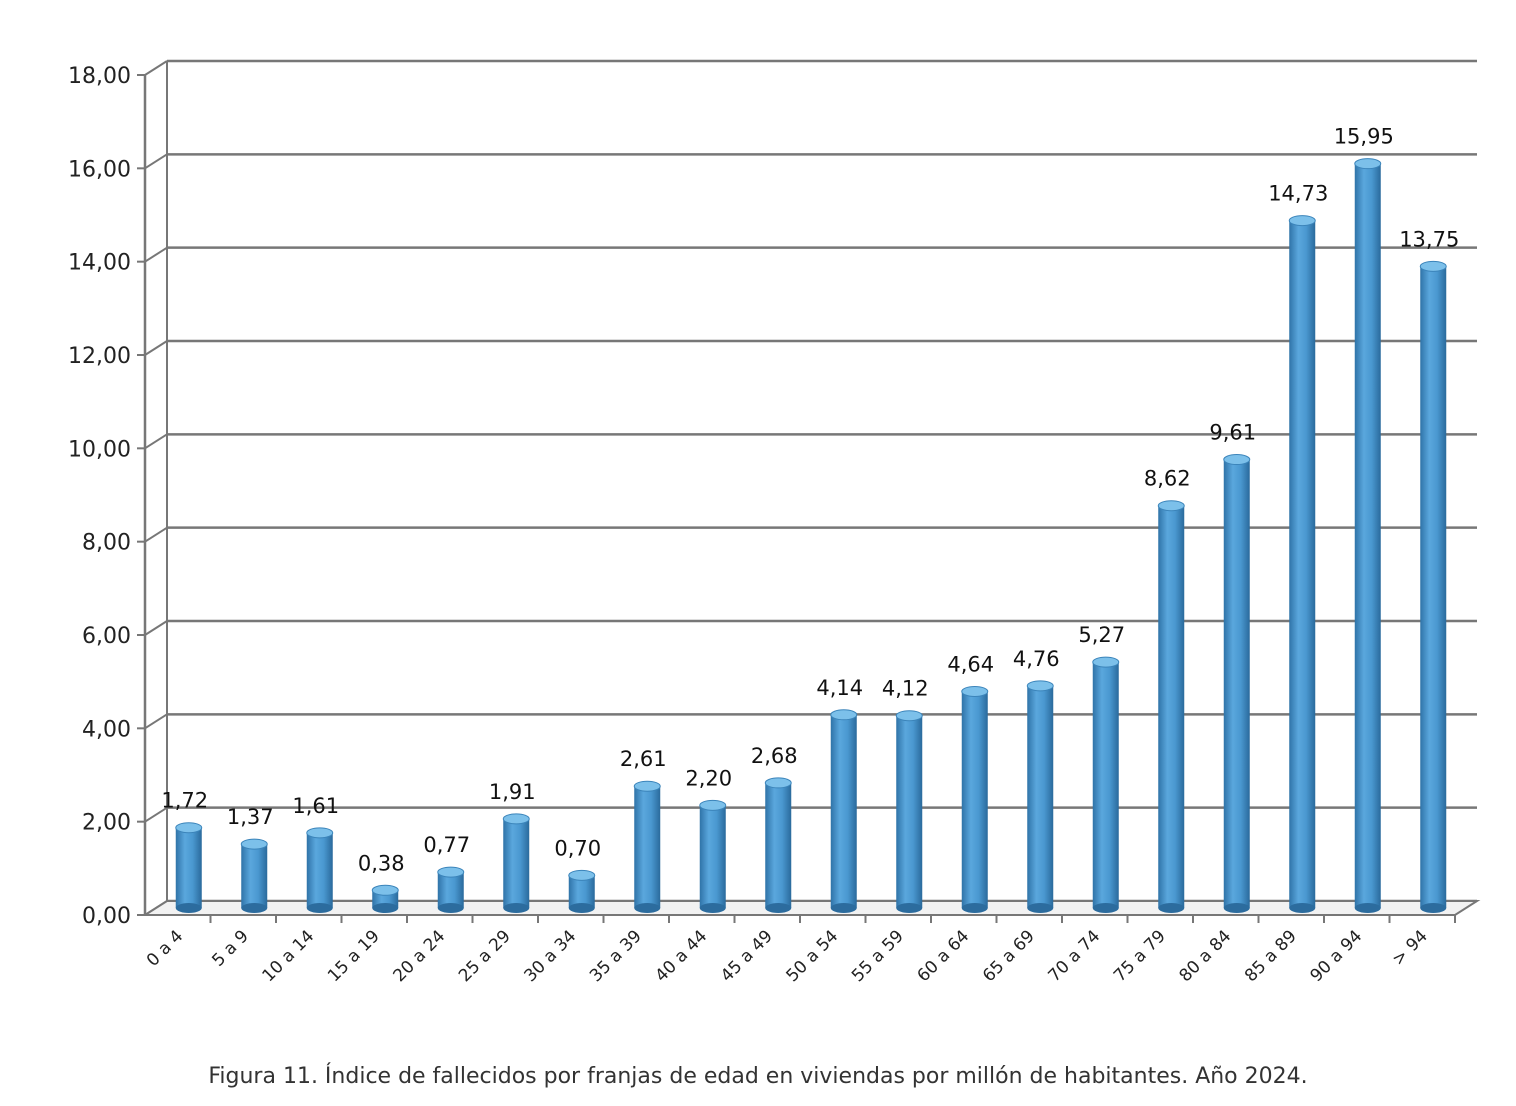 The image size is (1516, 1106). What do you see at coordinates (99, 449) in the screenshot?
I see `y-tick-label: 10,00` at bounding box center [99, 449].